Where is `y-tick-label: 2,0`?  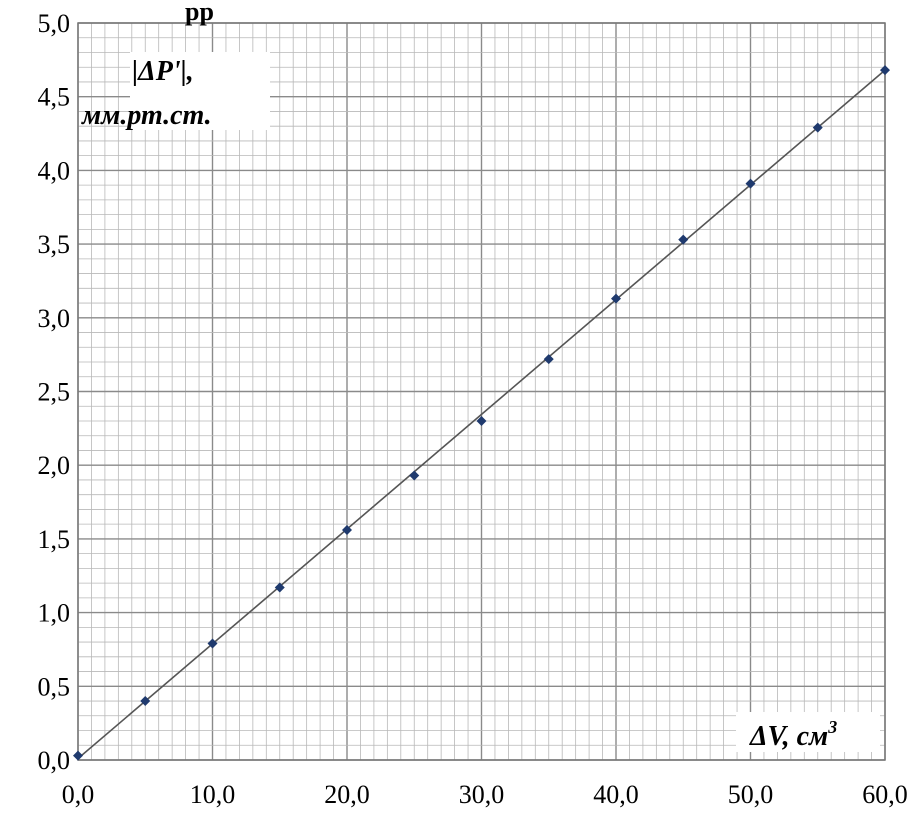
y-tick-label: 2,0 is located at coordinates (54, 465).